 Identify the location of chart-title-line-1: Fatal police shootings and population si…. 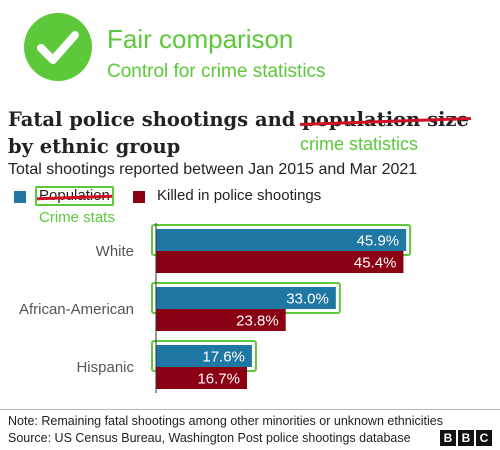
(239, 119).